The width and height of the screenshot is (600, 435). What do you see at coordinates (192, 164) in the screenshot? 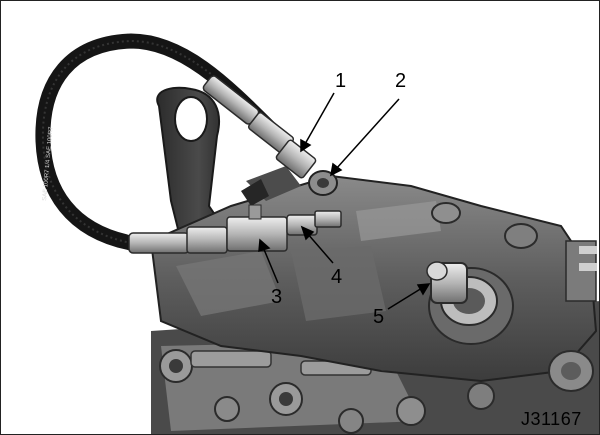
I see `lifting-bracket` at bounding box center [192, 164].